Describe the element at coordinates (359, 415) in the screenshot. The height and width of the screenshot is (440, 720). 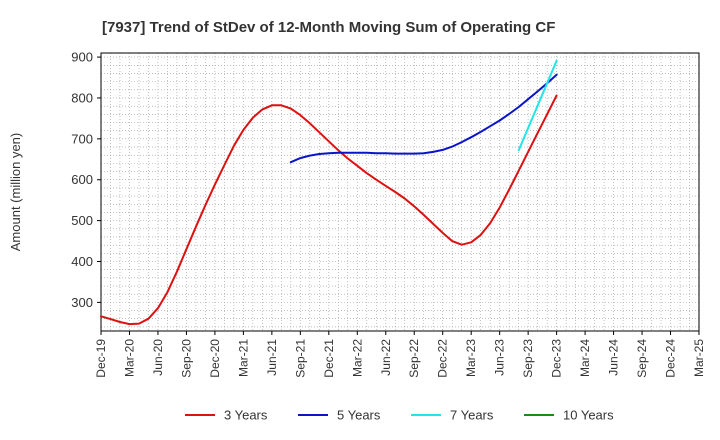
I see `legend-label: 5 Years` at that location.